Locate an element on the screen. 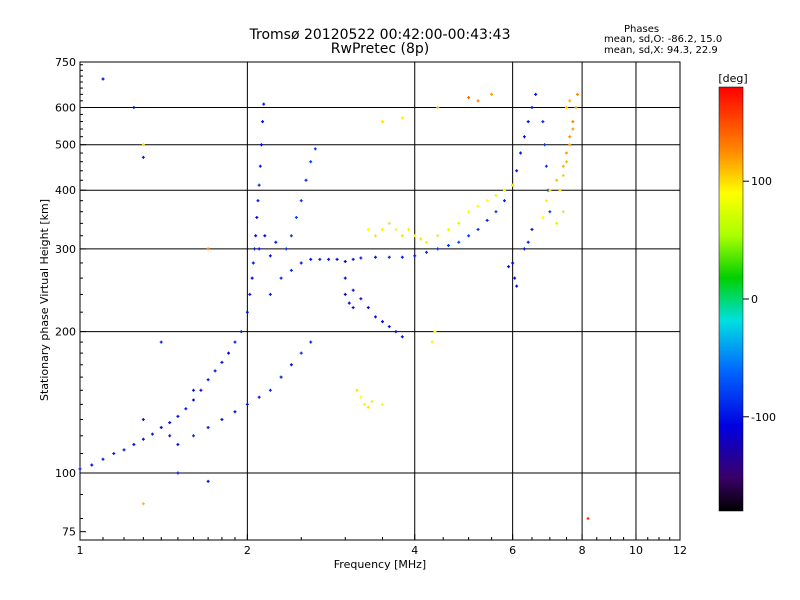 The height and width of the screenshot is (600, 800). colorbar-tick-label: 0 is located at coordinates (754, 299).